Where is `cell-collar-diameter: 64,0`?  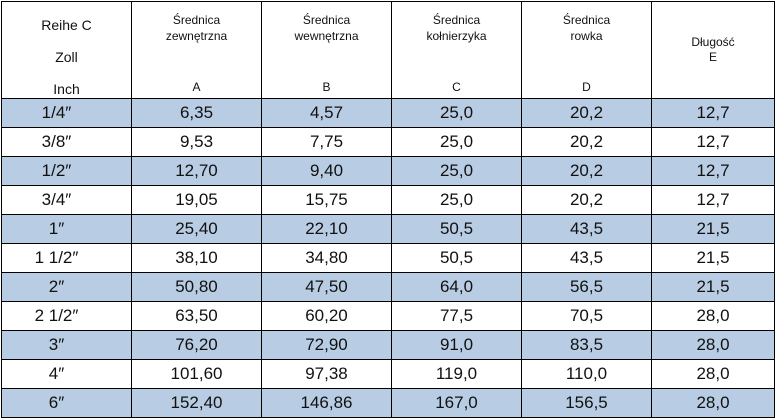
cell-collar-diameter: 64,0 is located at coordinates (456, 287).